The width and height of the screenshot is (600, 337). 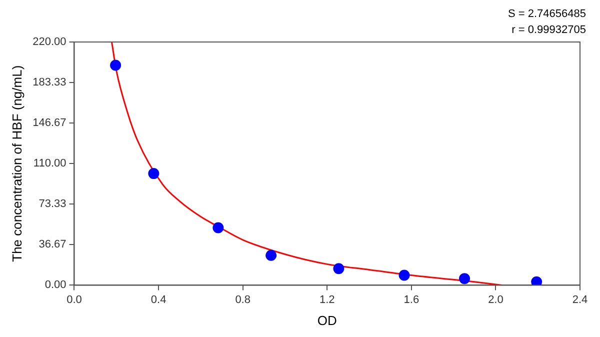 What do you see at coordinates (52, 204) in the screenshot?
I see `y-tick-label: 73.33` at bounding box center [52, 204].